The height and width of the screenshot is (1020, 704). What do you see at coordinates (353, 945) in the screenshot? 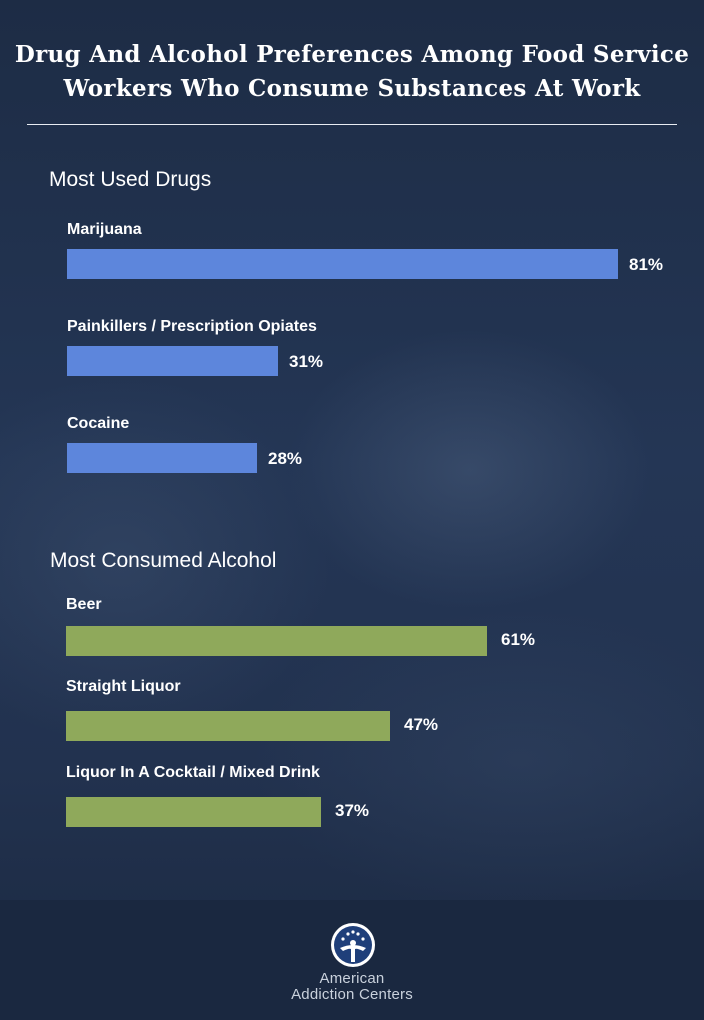
I see `american-addiction-centers-logo-icon` at bounding box center [353, 945].